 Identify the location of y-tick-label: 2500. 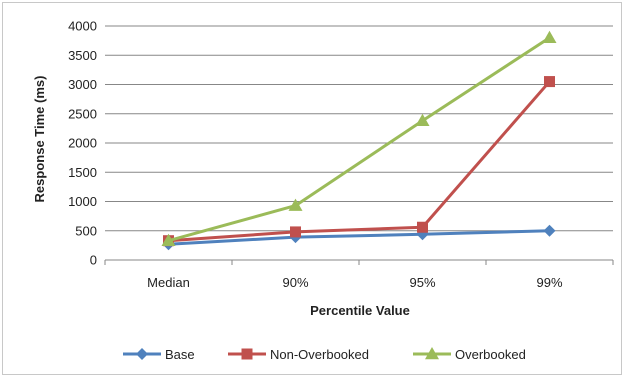
(82, 113).